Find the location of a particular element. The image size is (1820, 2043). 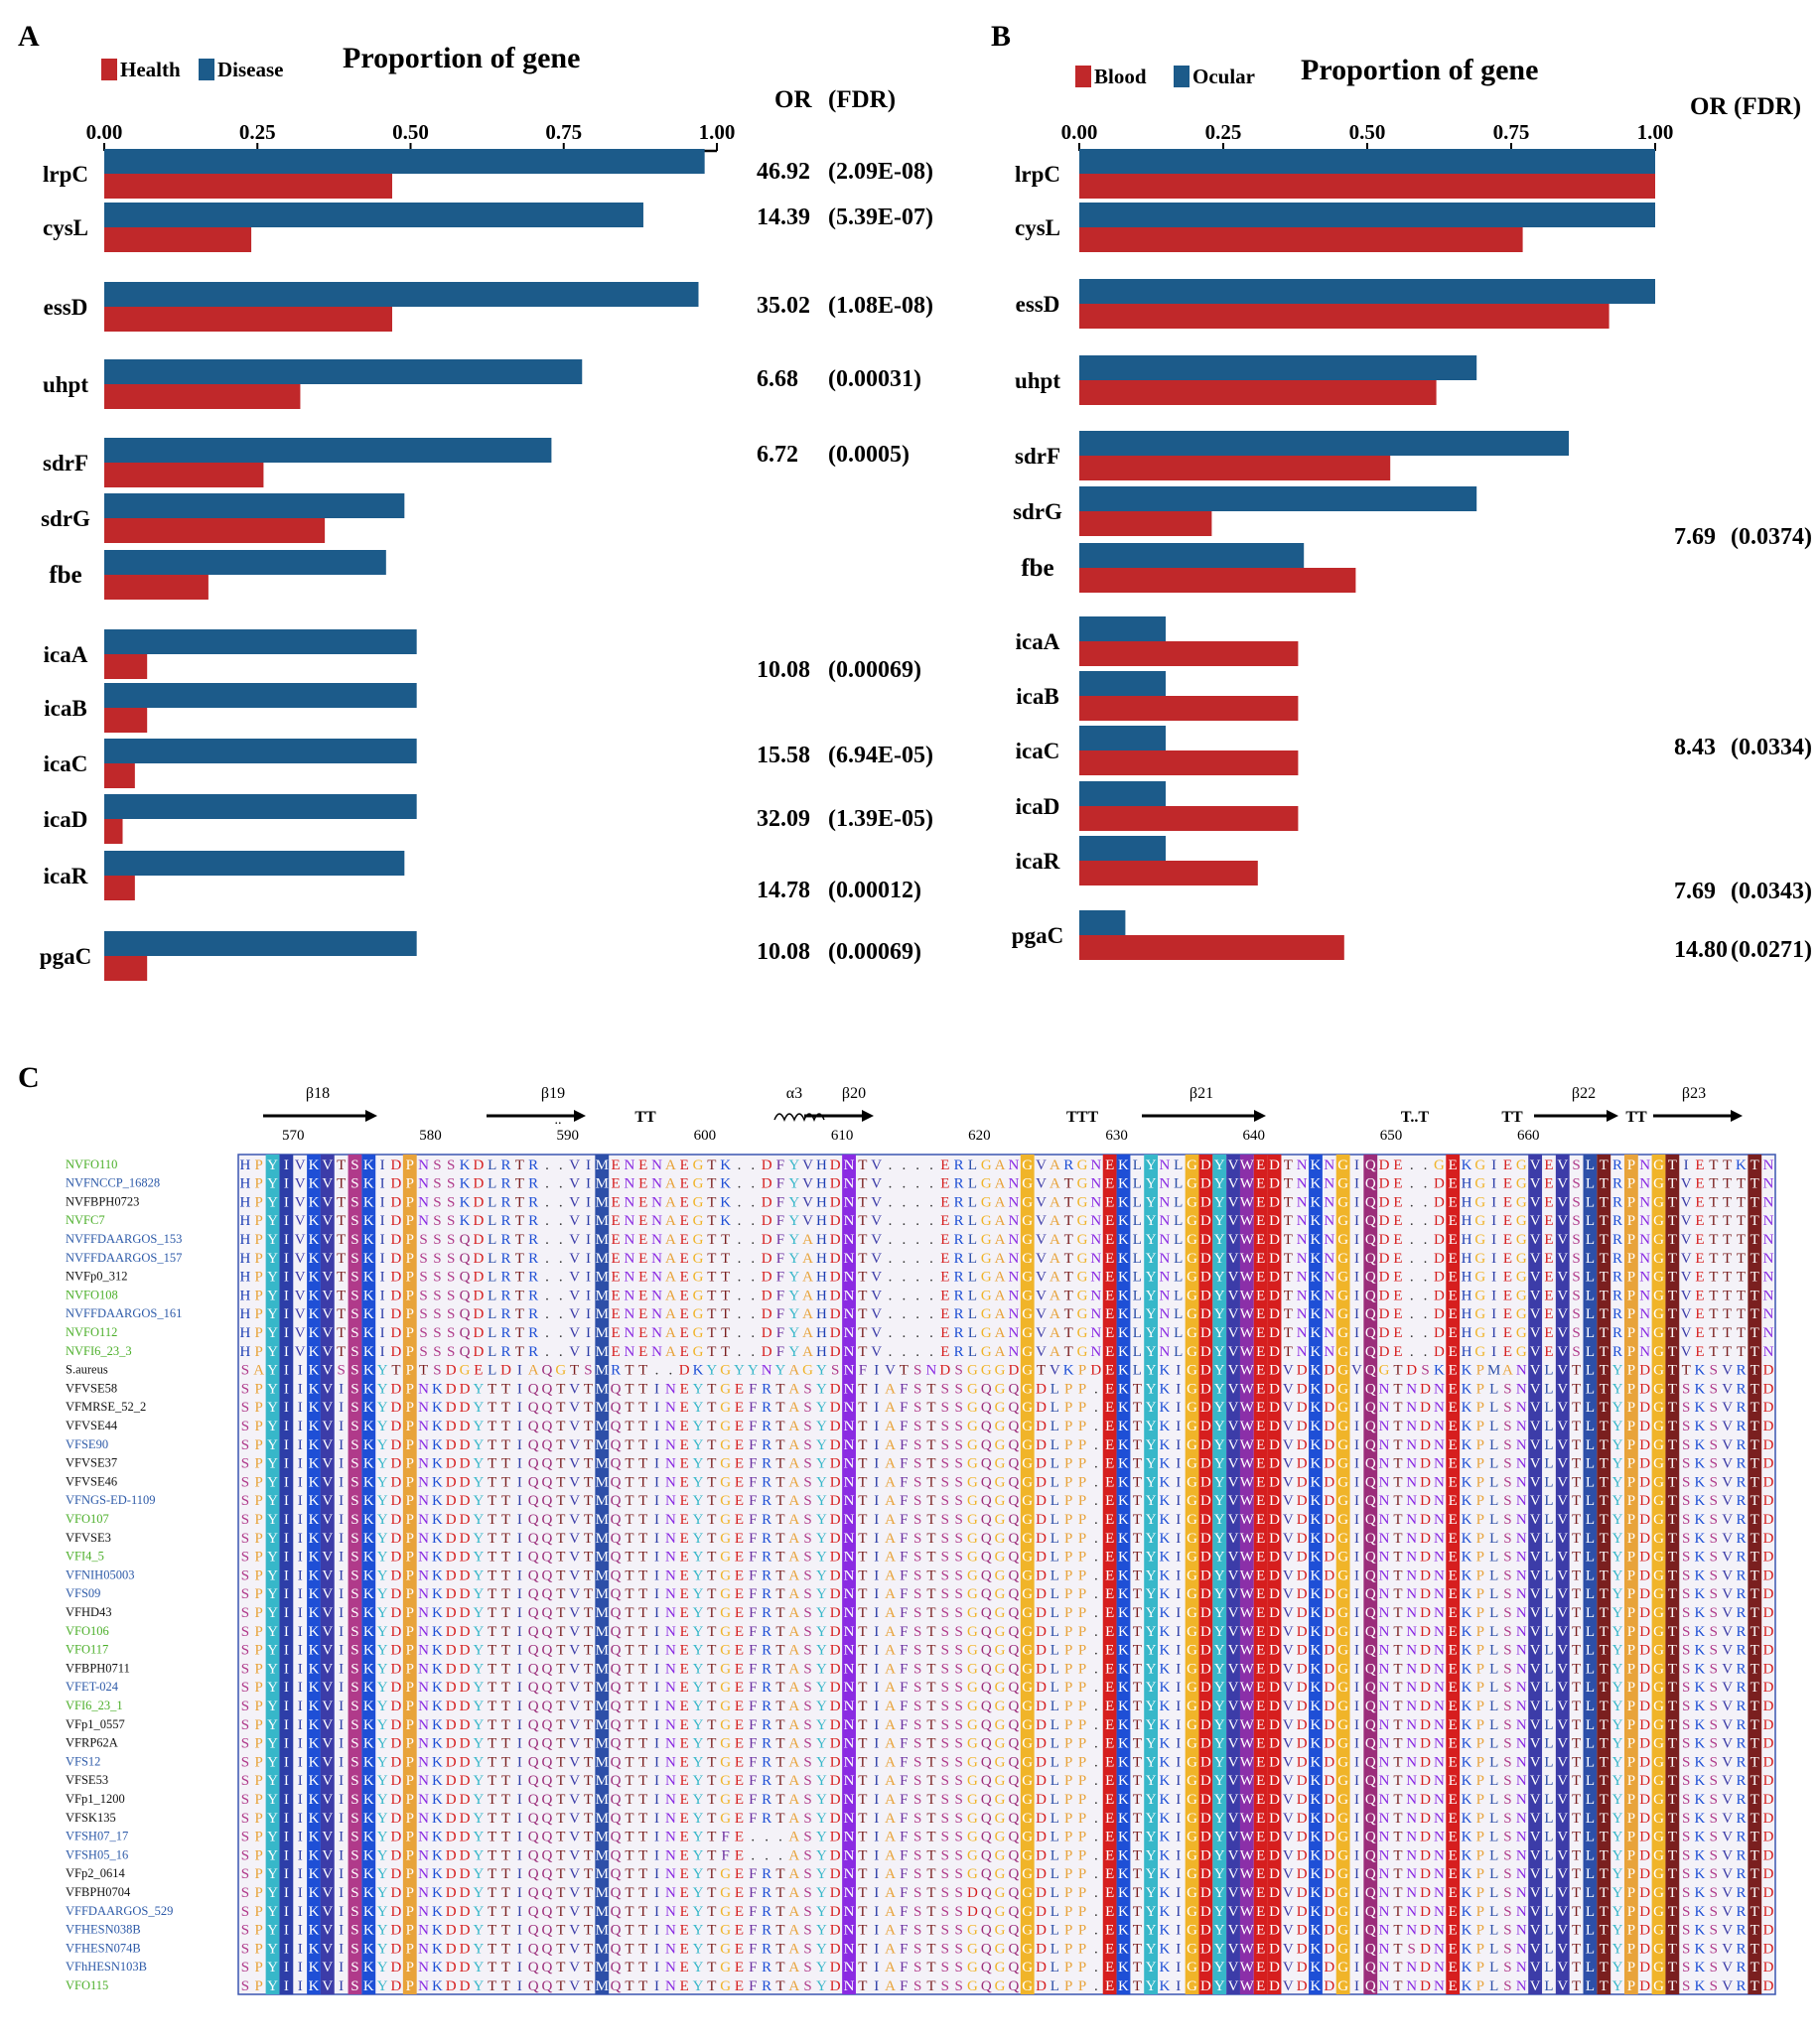

sequence-name: VFO106 is located at coordinates (87, 1631).